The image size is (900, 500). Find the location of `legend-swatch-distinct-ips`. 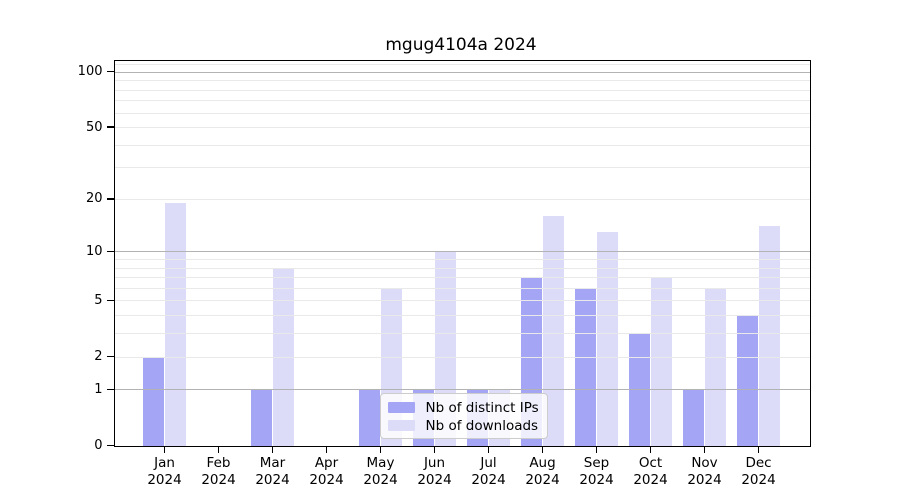

legend-swatch-distinct-ips is located at coordinates (401, 407).